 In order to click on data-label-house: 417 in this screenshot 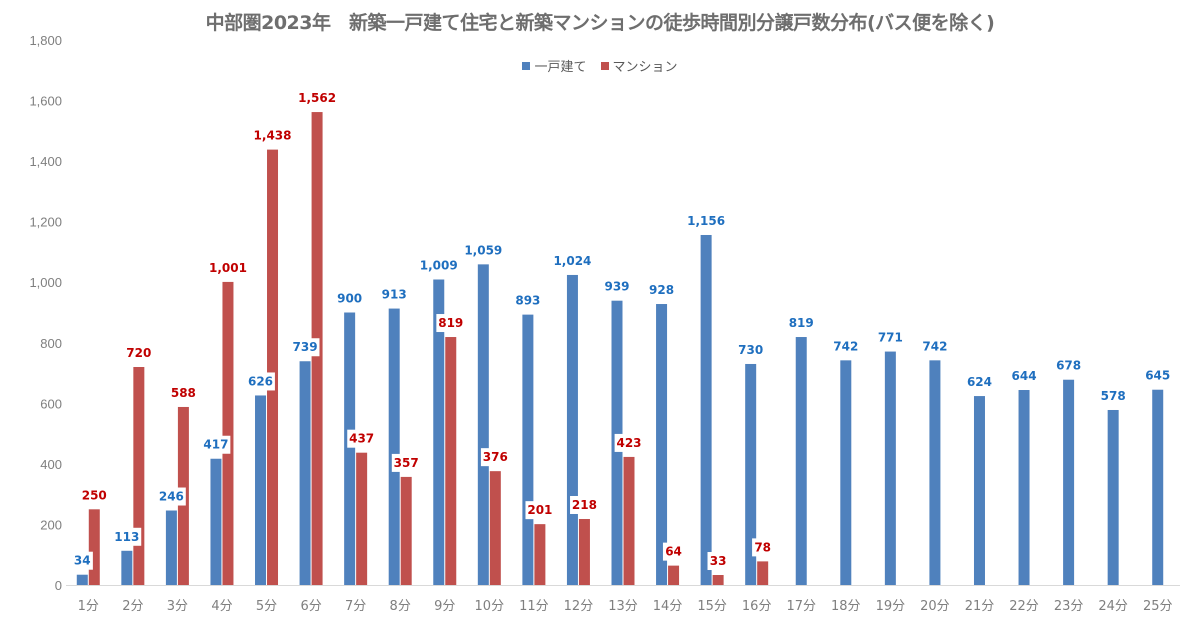, I will do `click(215, 445)`.